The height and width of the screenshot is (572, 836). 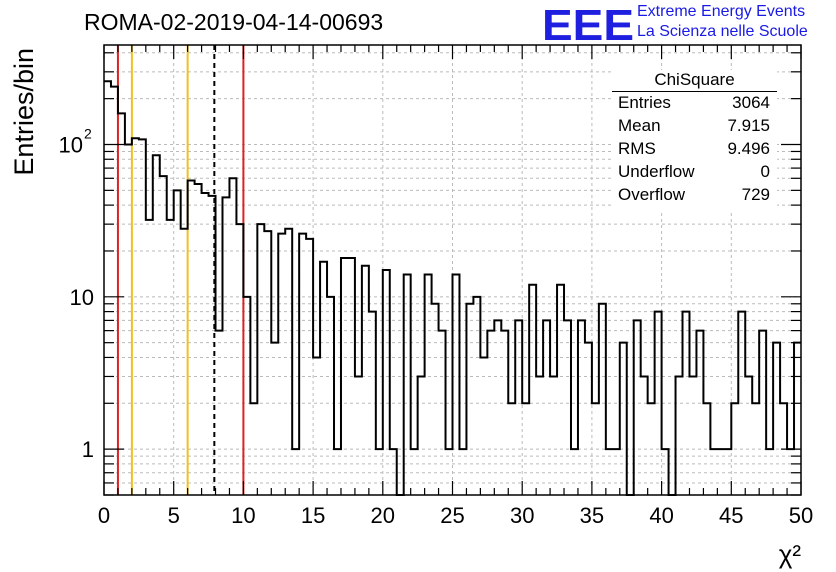 What do you see at coordinates (180, 270) in the screenshot?
I see `reference-lines` at bounding box center [180, 270].